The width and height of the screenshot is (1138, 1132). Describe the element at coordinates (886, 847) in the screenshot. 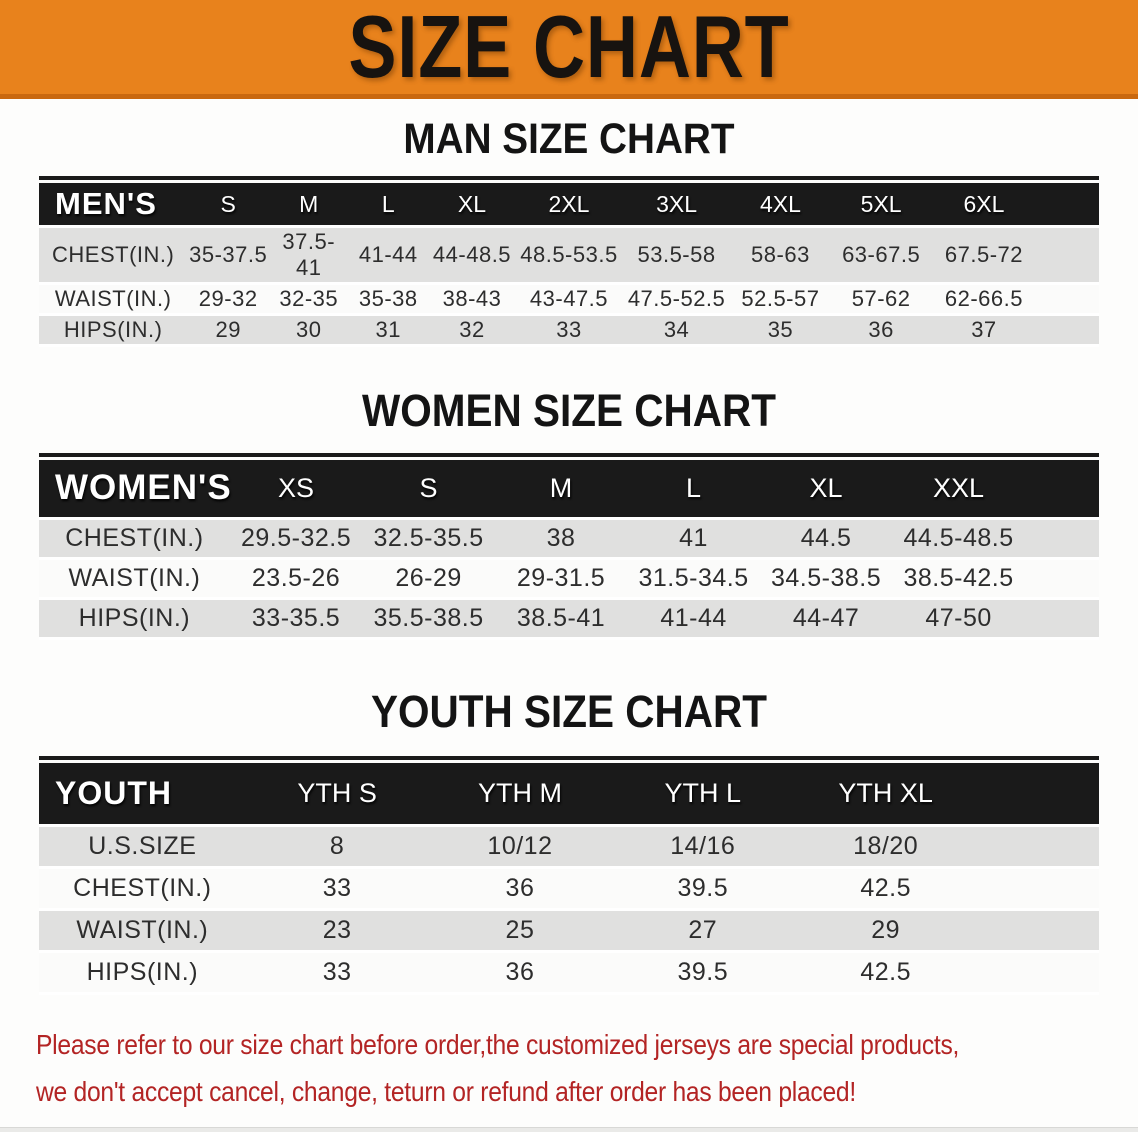

I see `size-value: 18/20` at that location.